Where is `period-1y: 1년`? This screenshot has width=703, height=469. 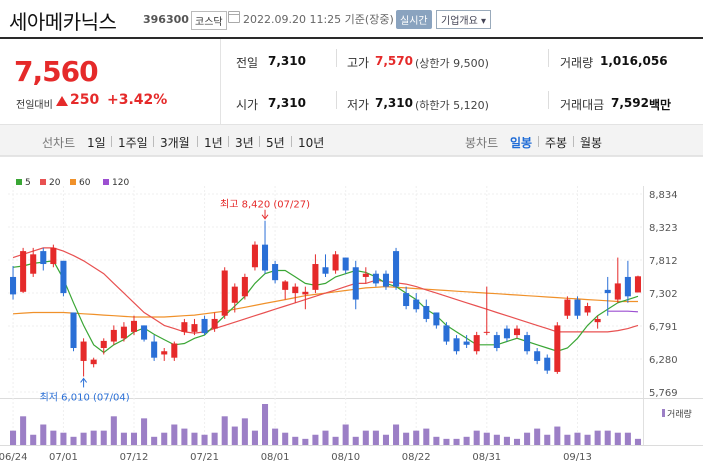
period-1y: 1년 is located at coordinates (213, 143).